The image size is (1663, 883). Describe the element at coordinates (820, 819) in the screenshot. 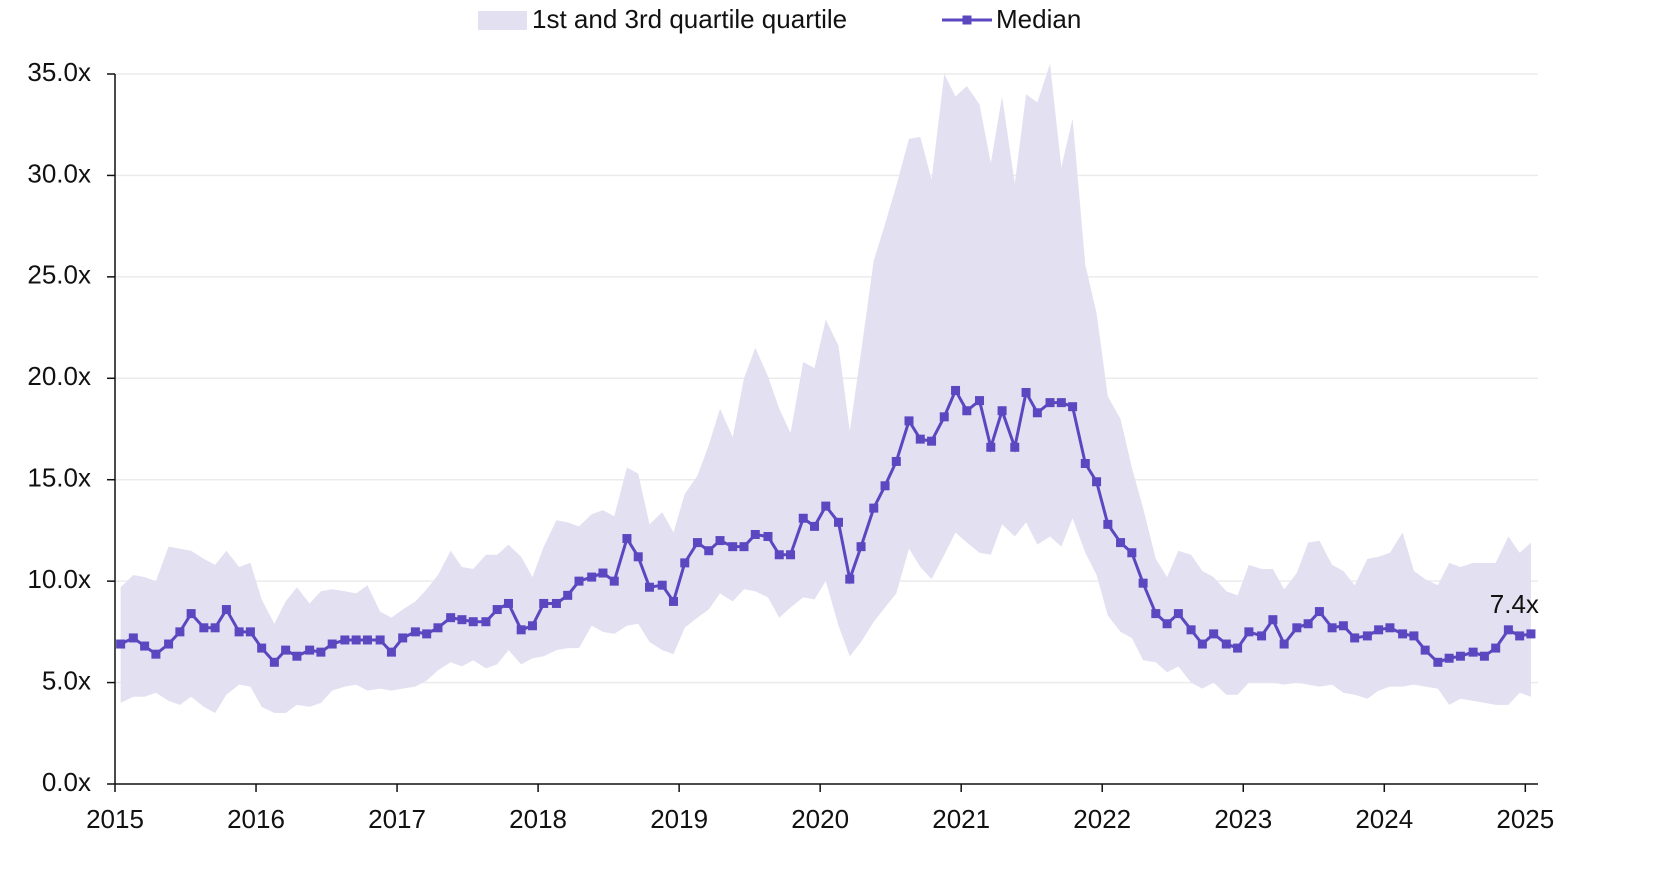

I see `x-tick-label: 2020` at that location.